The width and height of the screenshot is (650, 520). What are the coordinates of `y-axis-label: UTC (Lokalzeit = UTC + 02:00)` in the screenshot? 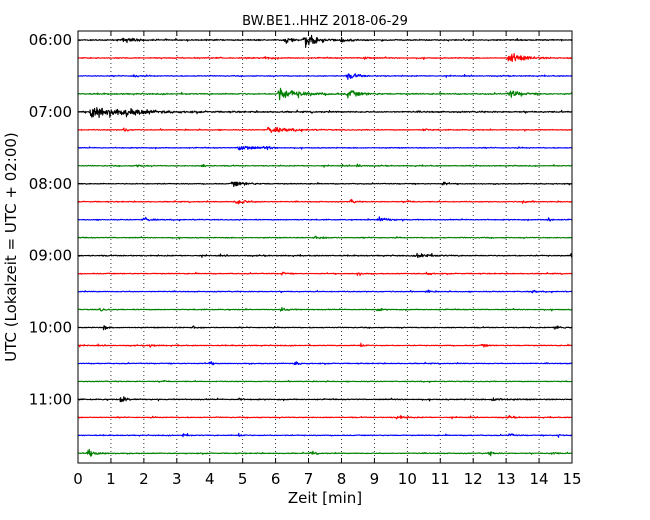 It's located at (11, 247).